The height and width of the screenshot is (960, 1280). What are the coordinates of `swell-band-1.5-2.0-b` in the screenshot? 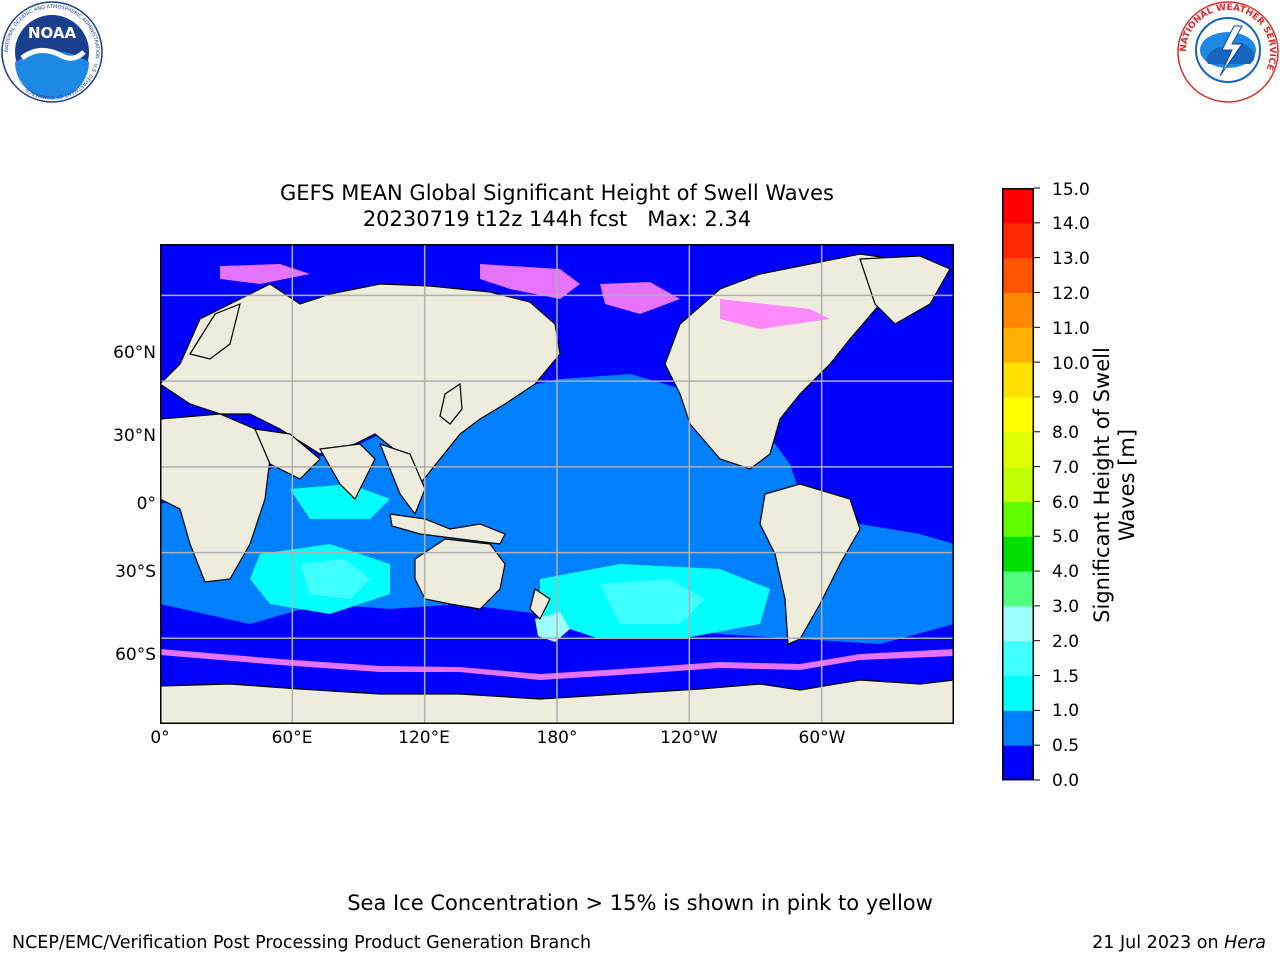 It's located at (652, 601).